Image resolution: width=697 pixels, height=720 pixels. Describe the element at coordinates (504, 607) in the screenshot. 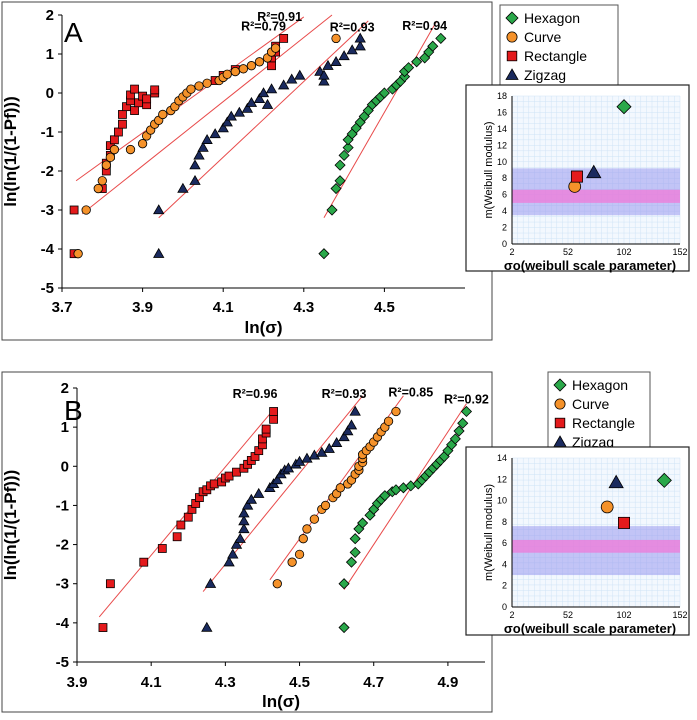

I see `inset-y-tick-label: 0` at that location.